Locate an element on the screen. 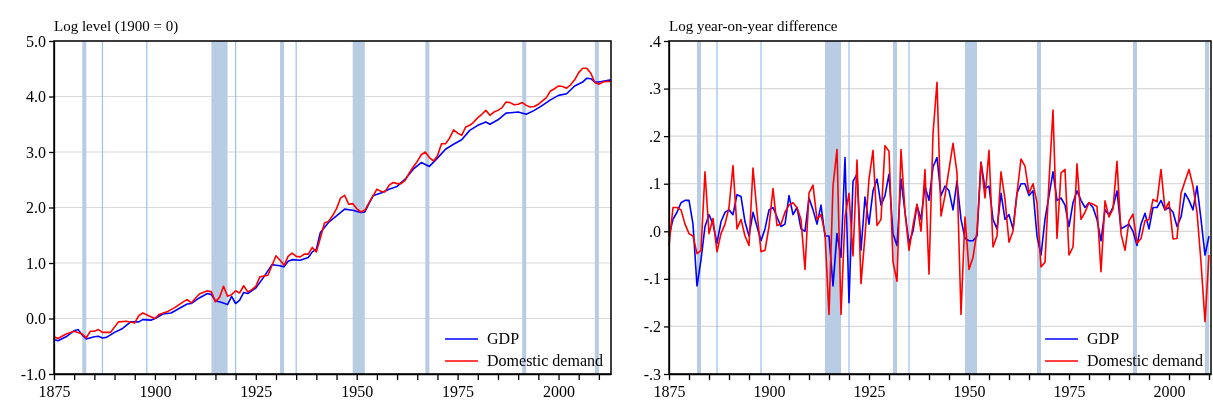 The image size is (1213, 403). y-tick-label: 4.0 is located at coordinates (36, 97).